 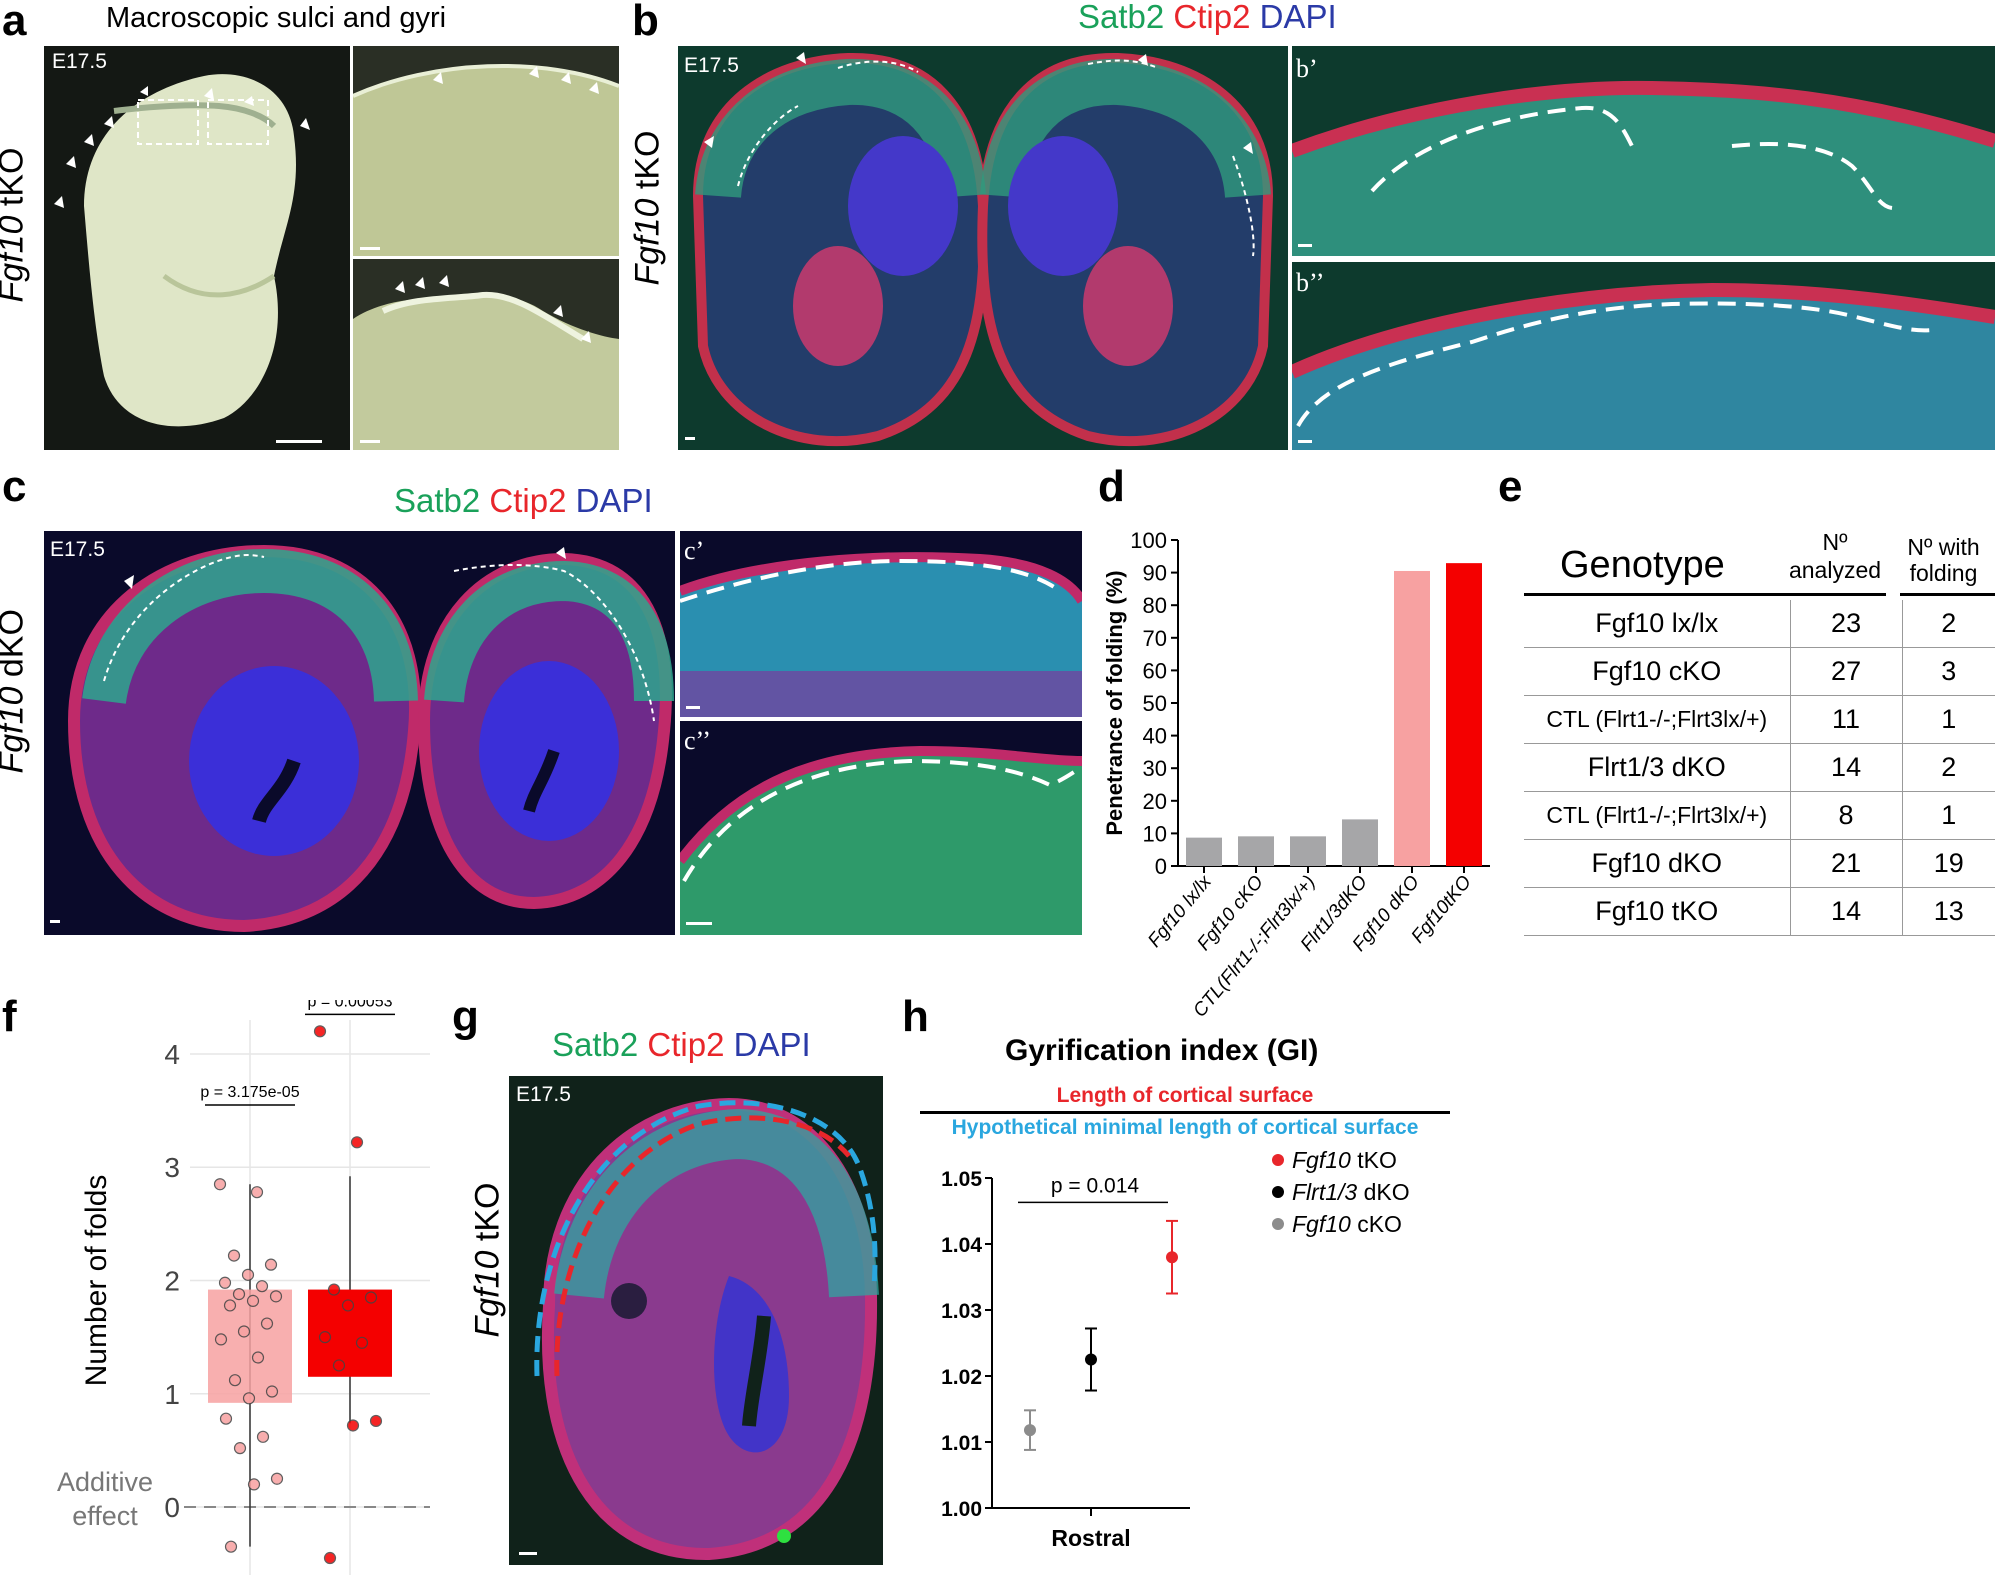 I want to click on cell-analyzed: 11, so click(x=1846, y=719).